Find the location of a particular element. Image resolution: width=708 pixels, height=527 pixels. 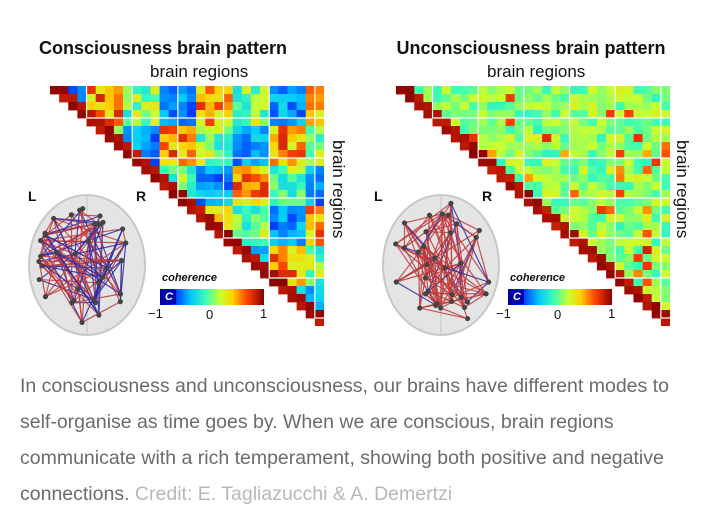

right-hemisphere-marker: R is located at coordinates (141, 196).